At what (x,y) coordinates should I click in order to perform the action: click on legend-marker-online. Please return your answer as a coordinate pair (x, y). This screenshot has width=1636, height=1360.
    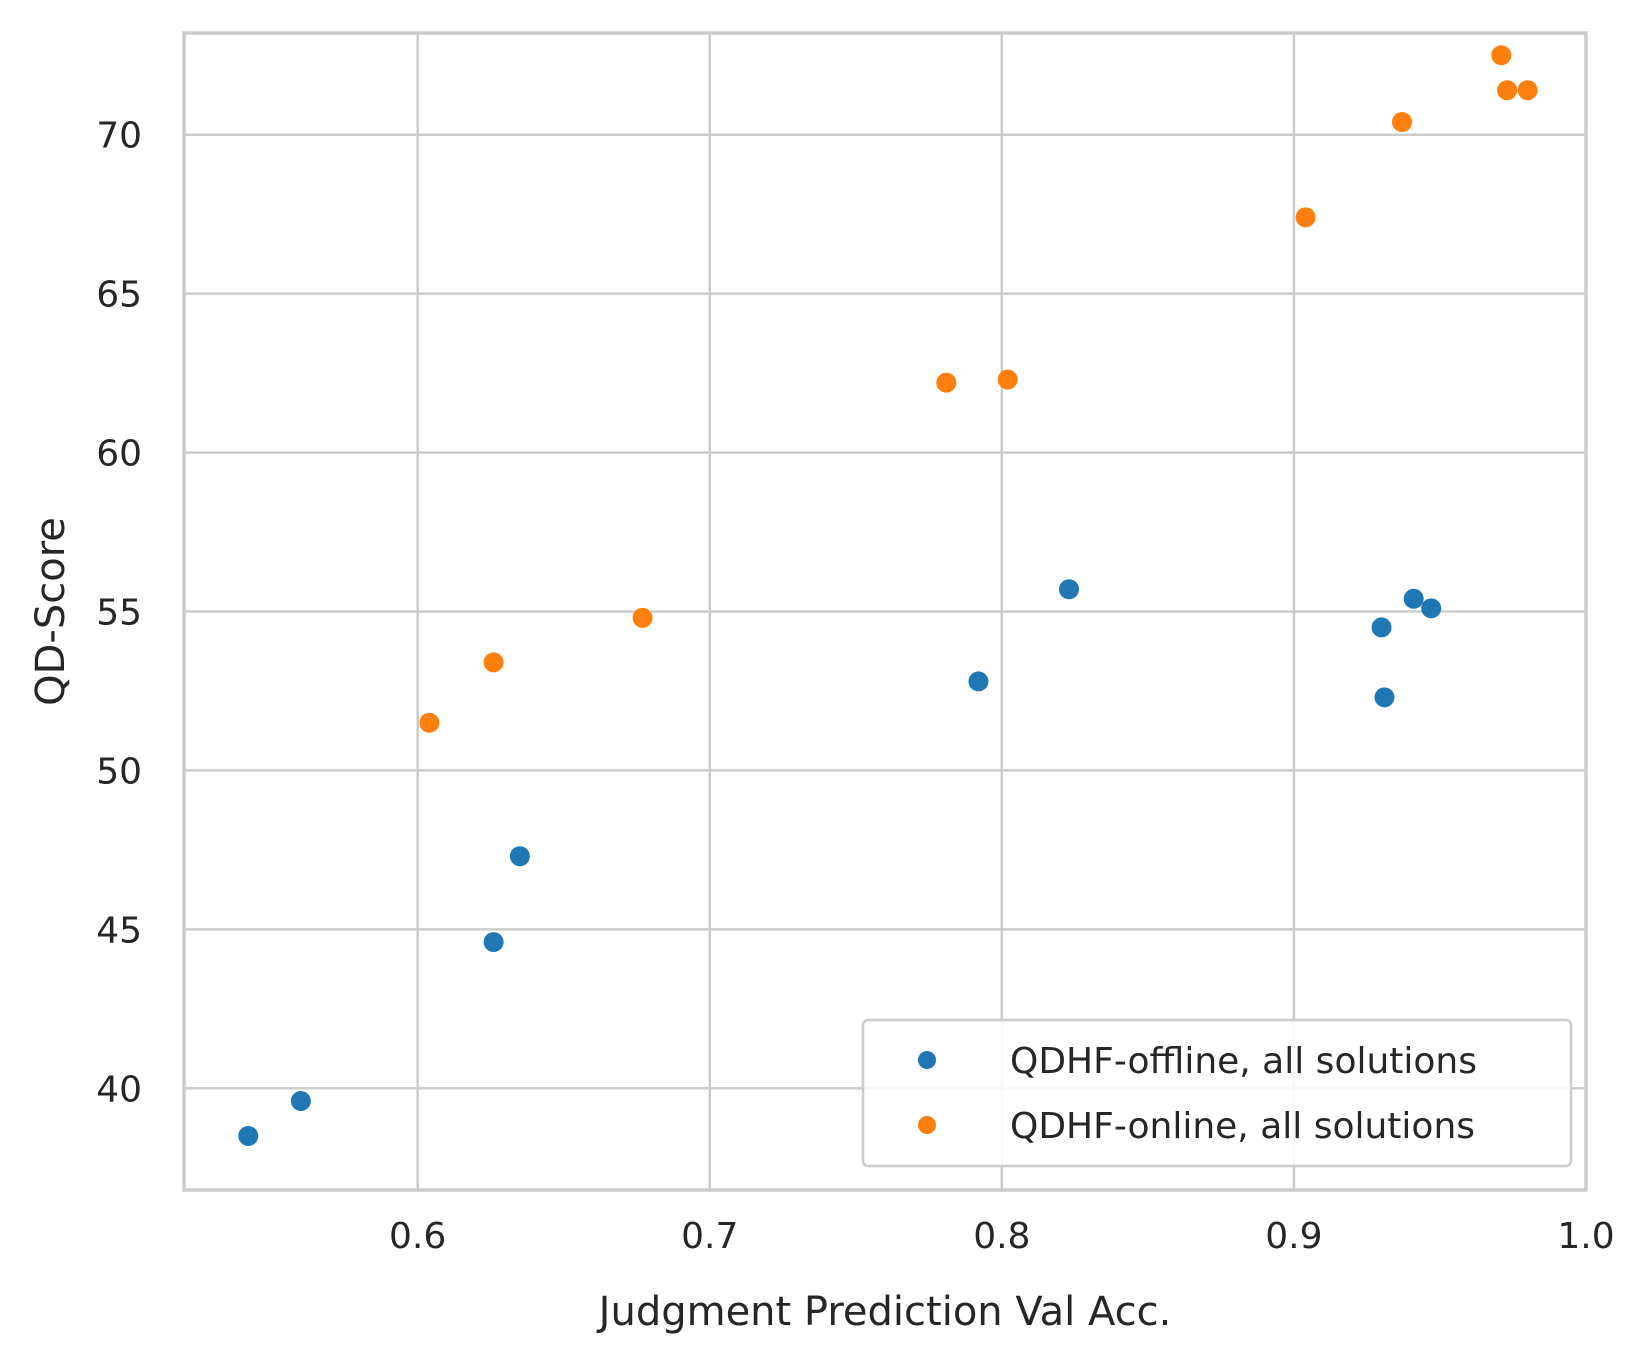
    Looking at the image, I should click on (927, 1125).